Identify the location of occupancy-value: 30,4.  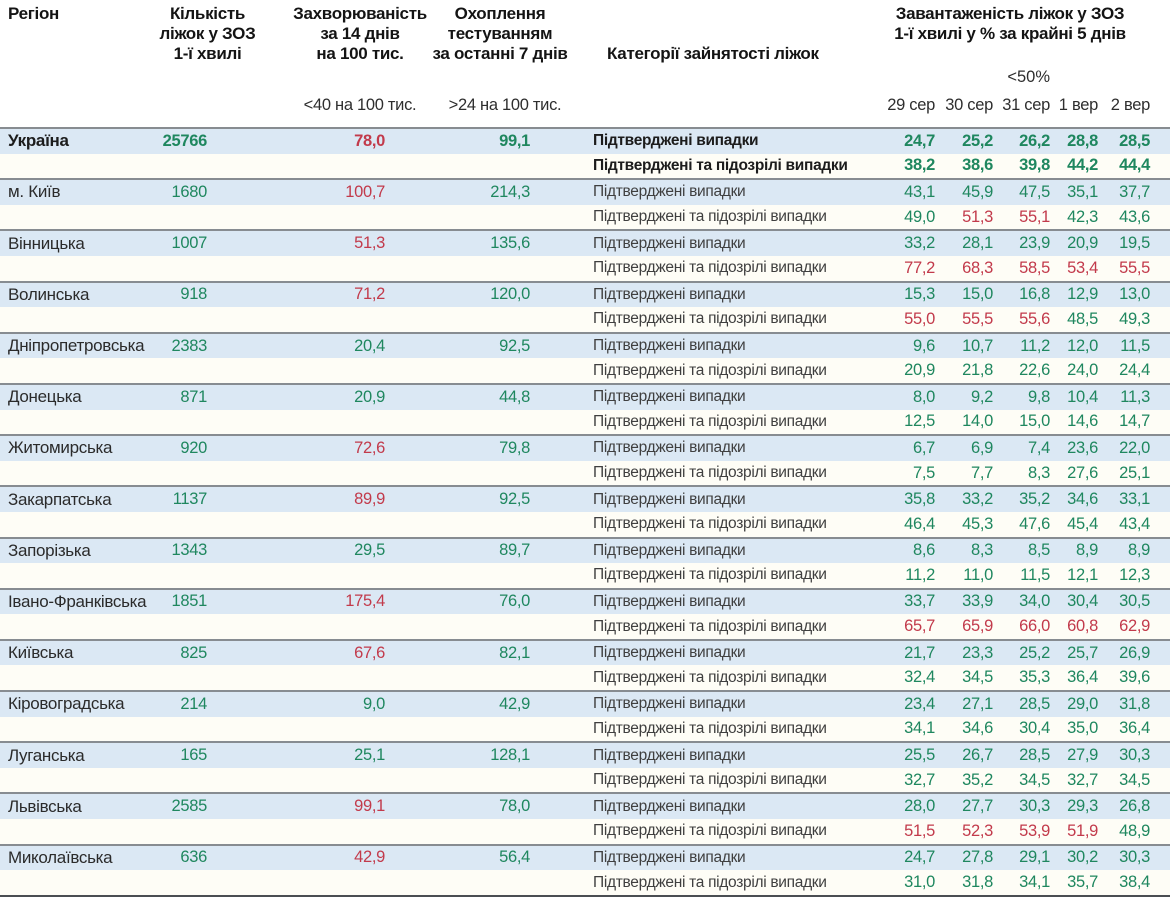
(1034, 728).